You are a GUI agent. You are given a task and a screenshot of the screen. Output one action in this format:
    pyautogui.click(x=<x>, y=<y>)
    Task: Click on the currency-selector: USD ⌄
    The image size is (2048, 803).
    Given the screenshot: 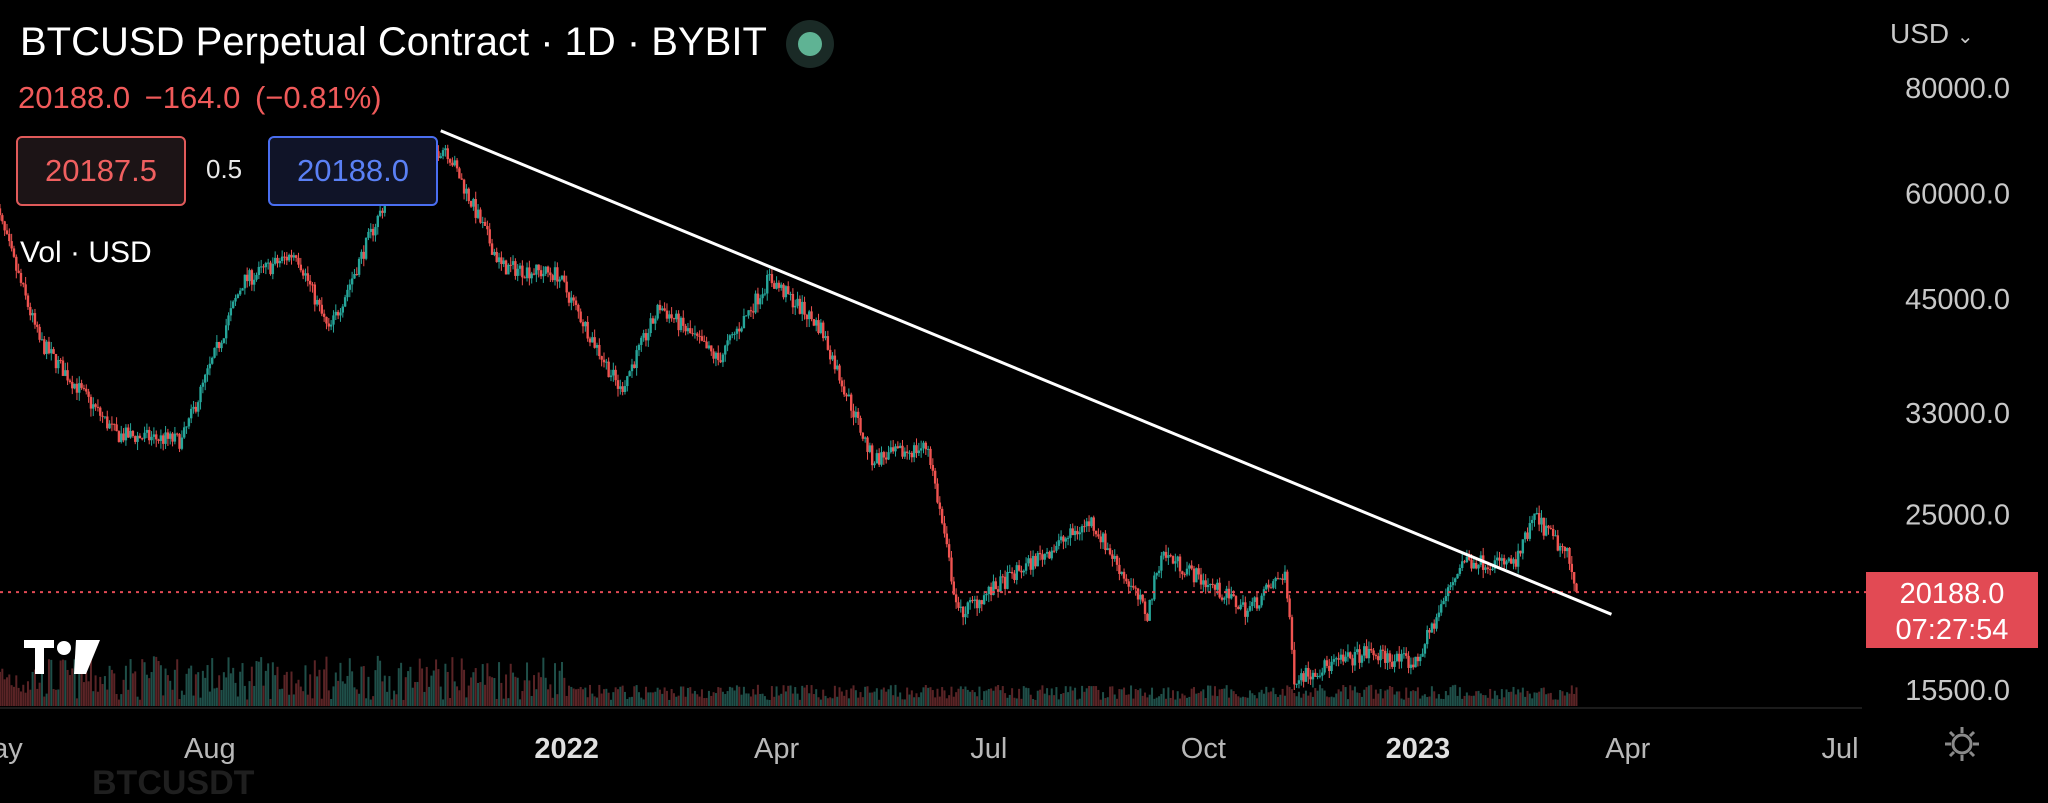 What is the action you would take?
    pyautogui.click(x=1932, y=34)
    